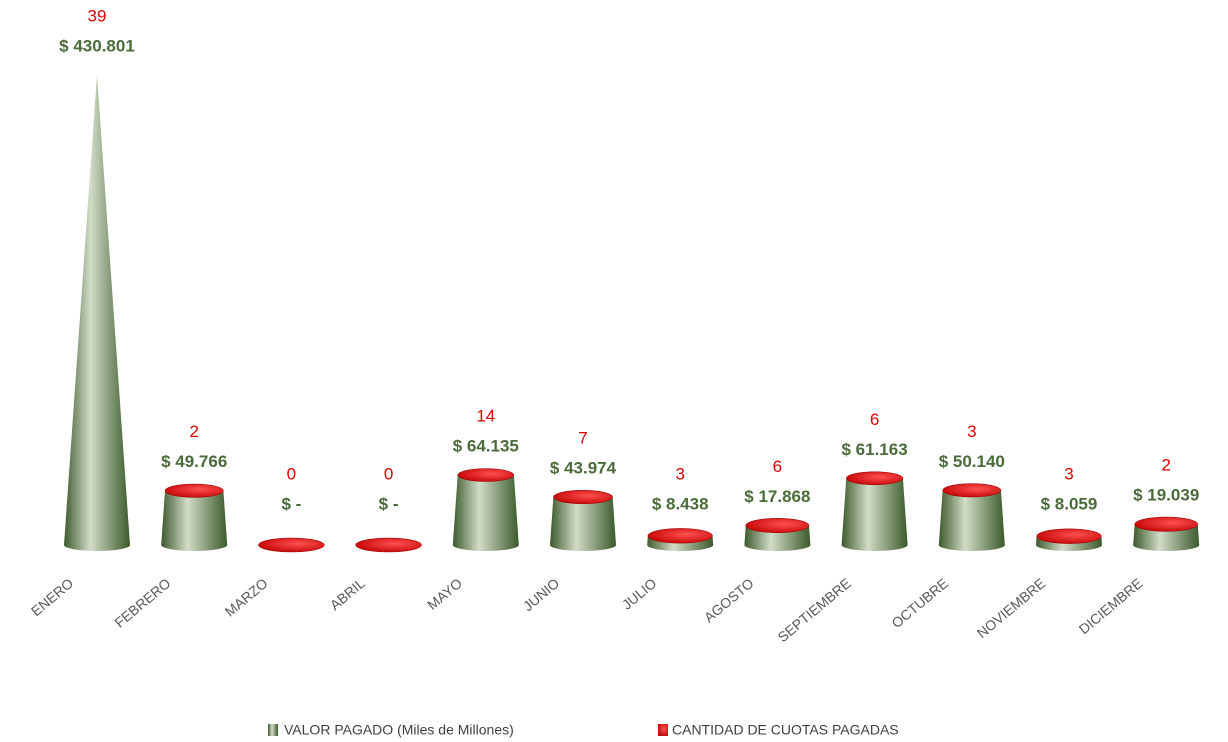 The image size is (1228, 742). What do you see at coordinates (680, 503) in the screenshot?
I see `value-label: $ 8.438` at bounding box center [680, 503].